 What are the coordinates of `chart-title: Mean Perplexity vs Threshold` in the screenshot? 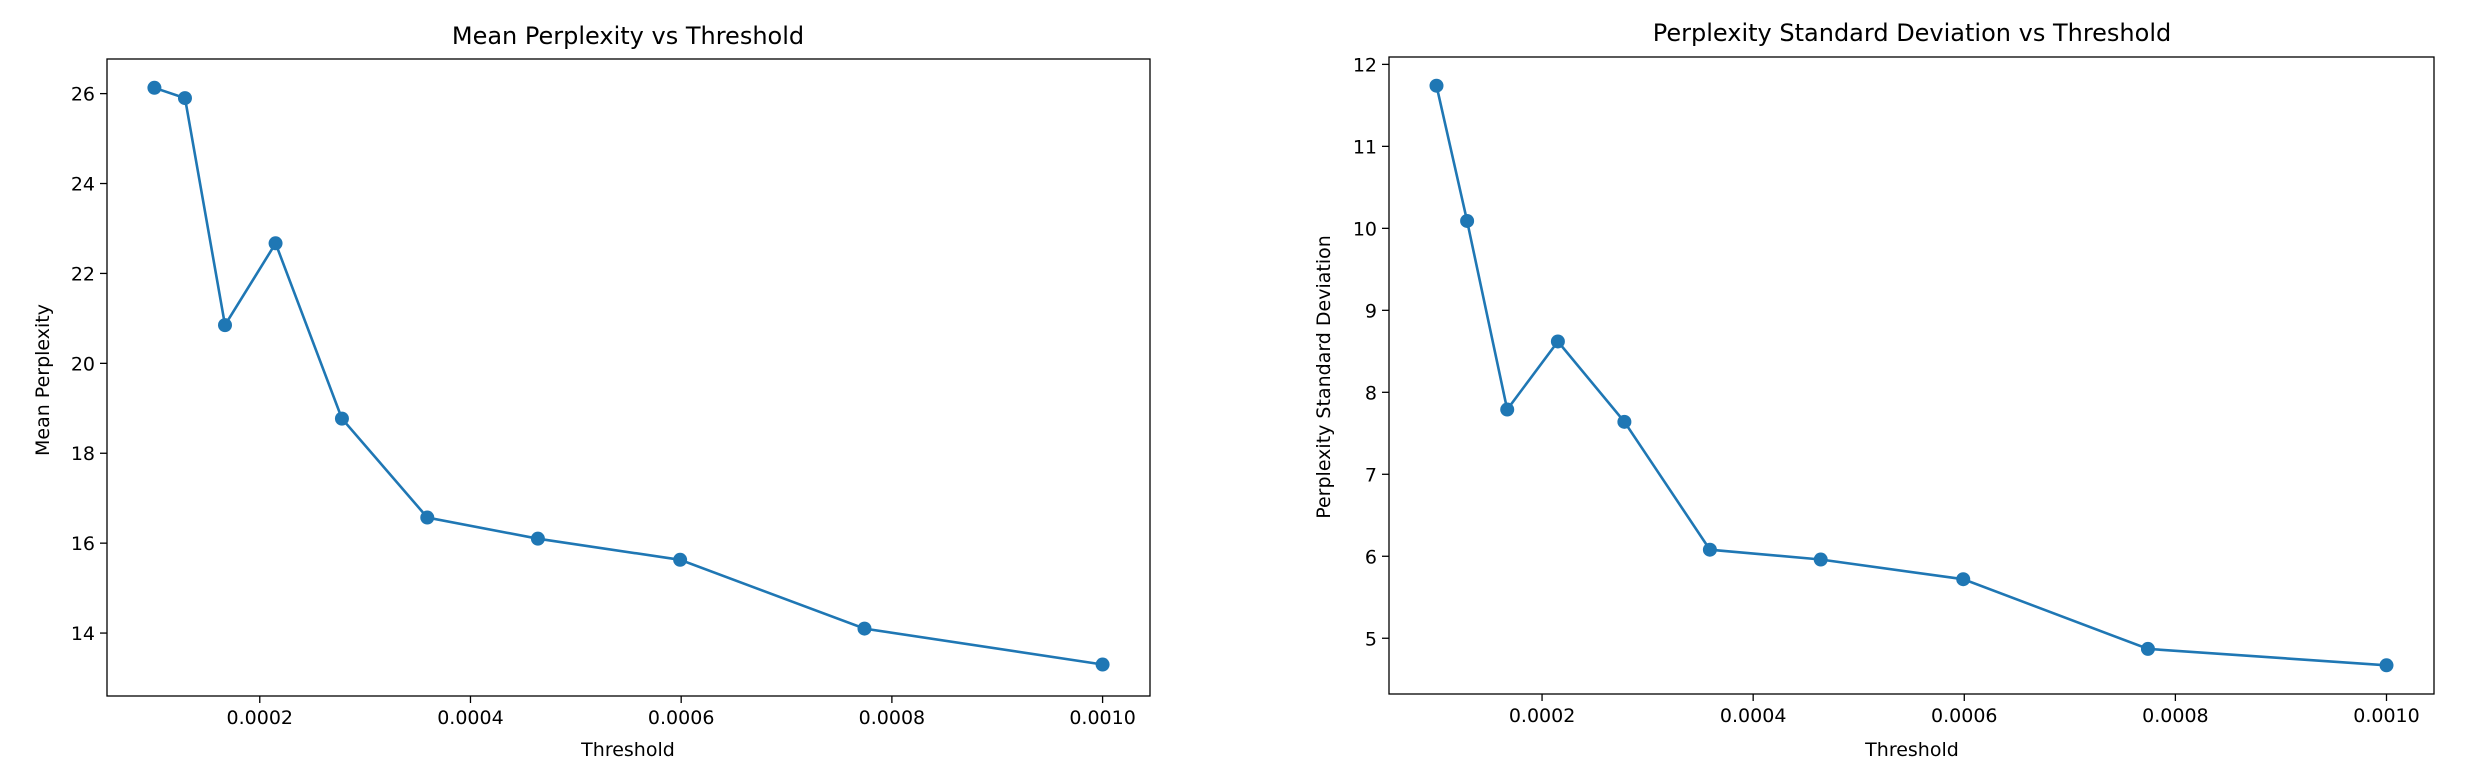 It's located at (628, 36).